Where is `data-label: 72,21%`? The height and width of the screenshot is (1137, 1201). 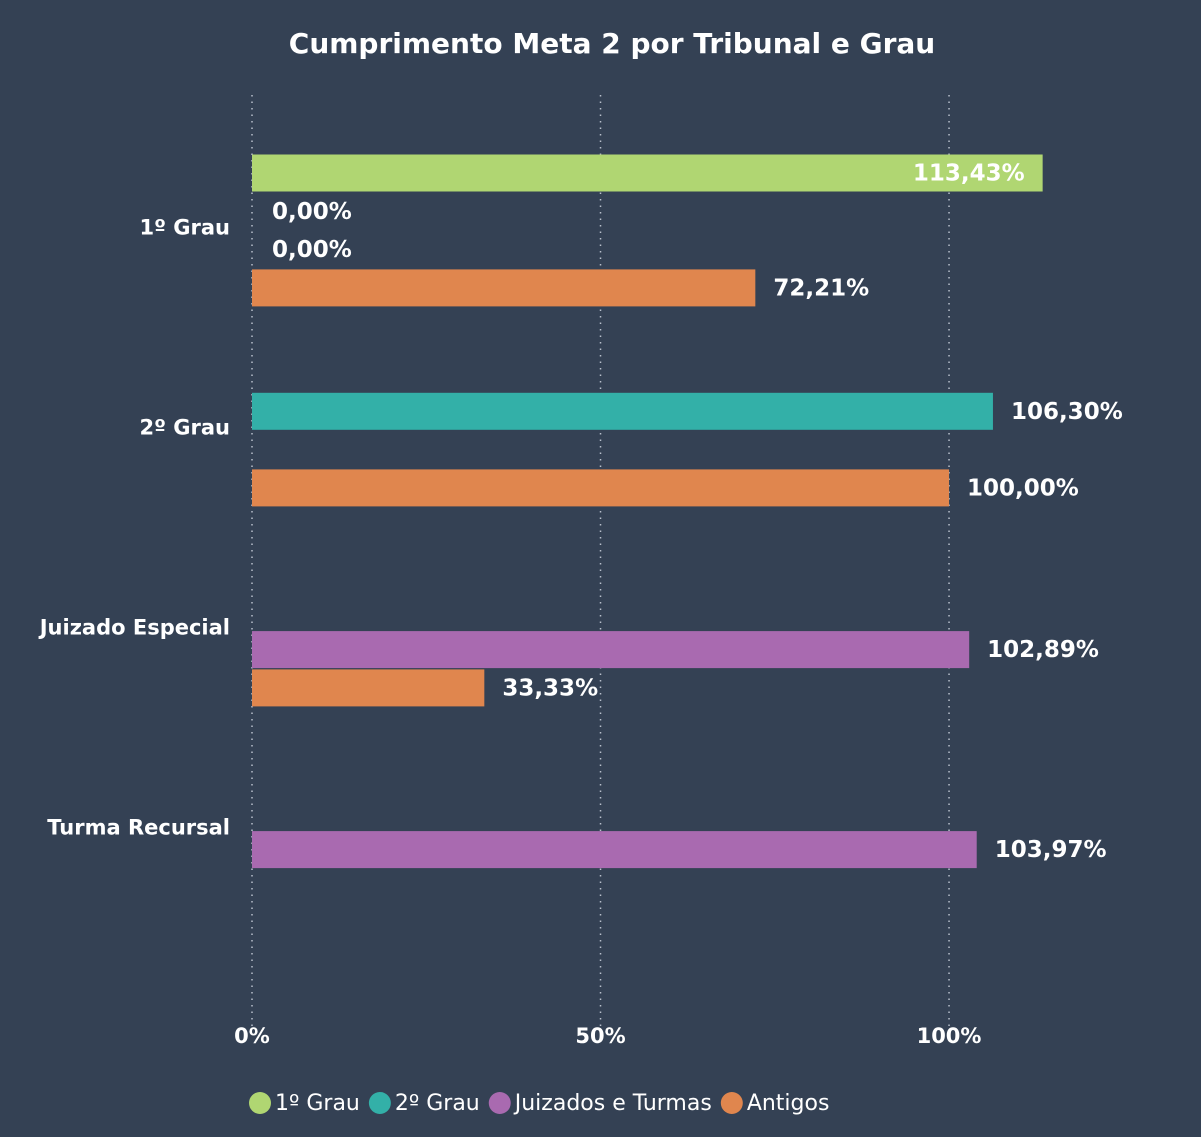 data-label: 72,21% is located at coordinates (821, 288).